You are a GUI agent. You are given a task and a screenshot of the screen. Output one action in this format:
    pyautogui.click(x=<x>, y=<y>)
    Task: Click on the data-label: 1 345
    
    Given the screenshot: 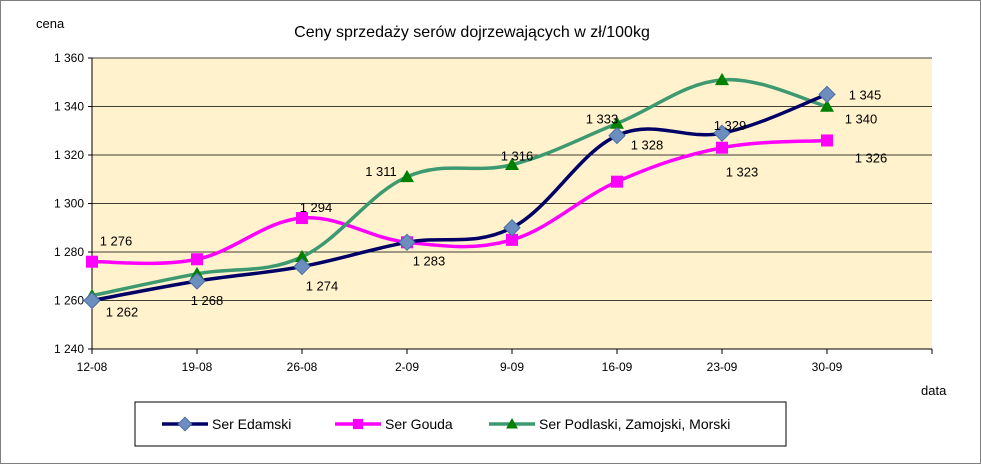 What is the action you would take?
    pyautogui.click(x=865, y=94)
    